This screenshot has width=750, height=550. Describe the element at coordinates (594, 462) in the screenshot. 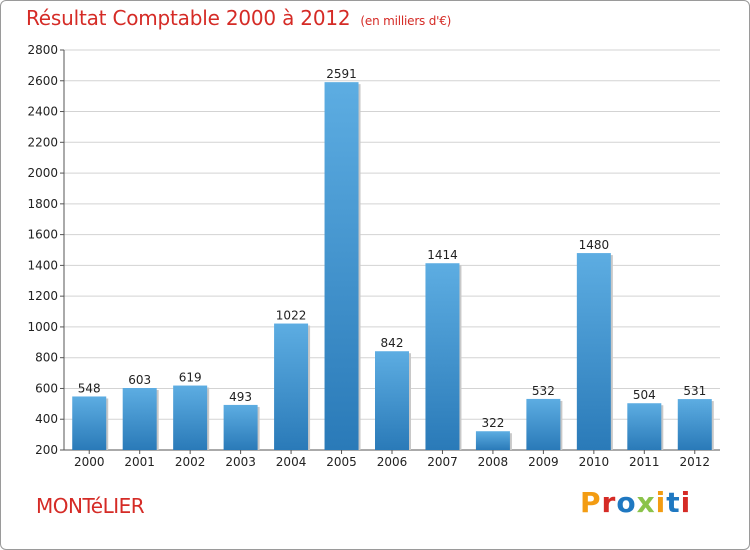

I see `x-tick-label: 2010` at that location.